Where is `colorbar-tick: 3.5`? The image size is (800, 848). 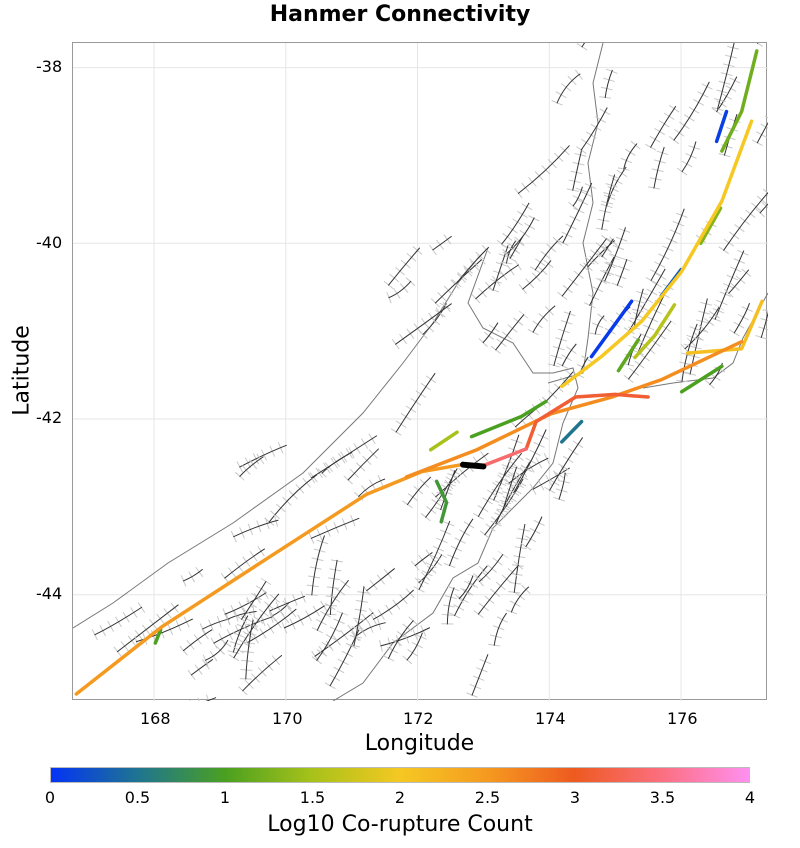
colorbar-tick: 3.5 is located at coordinates (662, 797).